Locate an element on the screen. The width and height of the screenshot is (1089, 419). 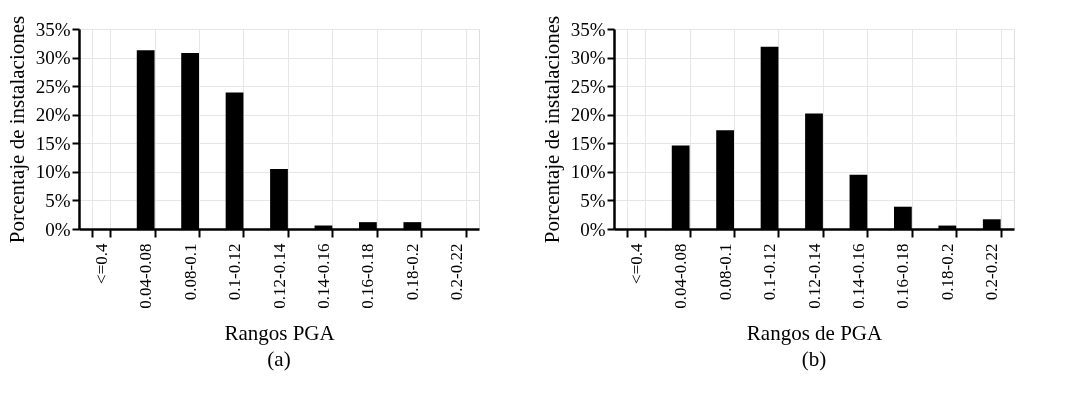
x-axis-title: Rangos PGA is located at coordinates (280, 332).